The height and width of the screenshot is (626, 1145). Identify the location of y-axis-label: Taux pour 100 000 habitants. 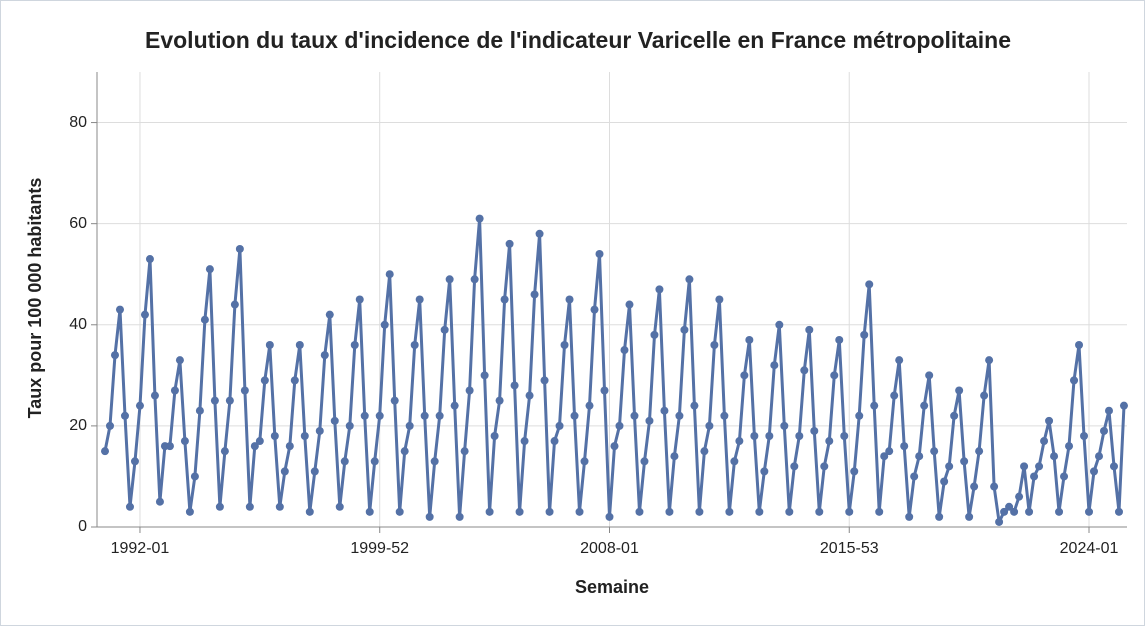
(35, 298).